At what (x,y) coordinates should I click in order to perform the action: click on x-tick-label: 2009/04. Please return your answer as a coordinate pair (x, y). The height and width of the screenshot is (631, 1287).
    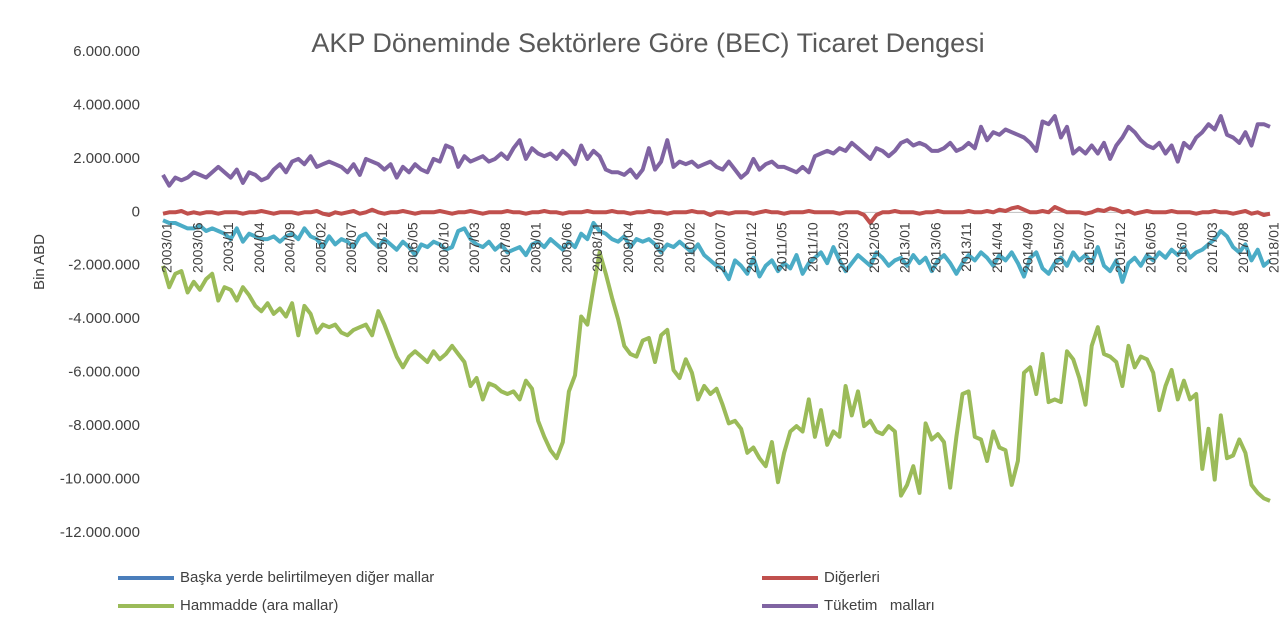
    Looking at the image, I should click on (628, 247).